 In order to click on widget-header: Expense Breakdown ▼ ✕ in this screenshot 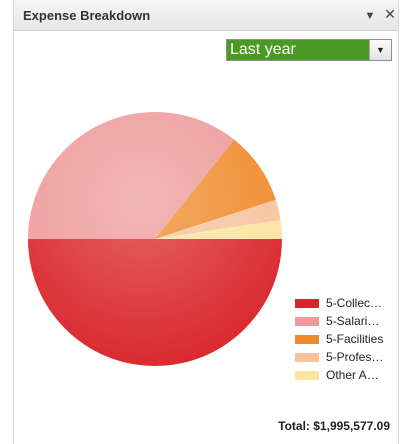, I will do `click(206, 15)`.